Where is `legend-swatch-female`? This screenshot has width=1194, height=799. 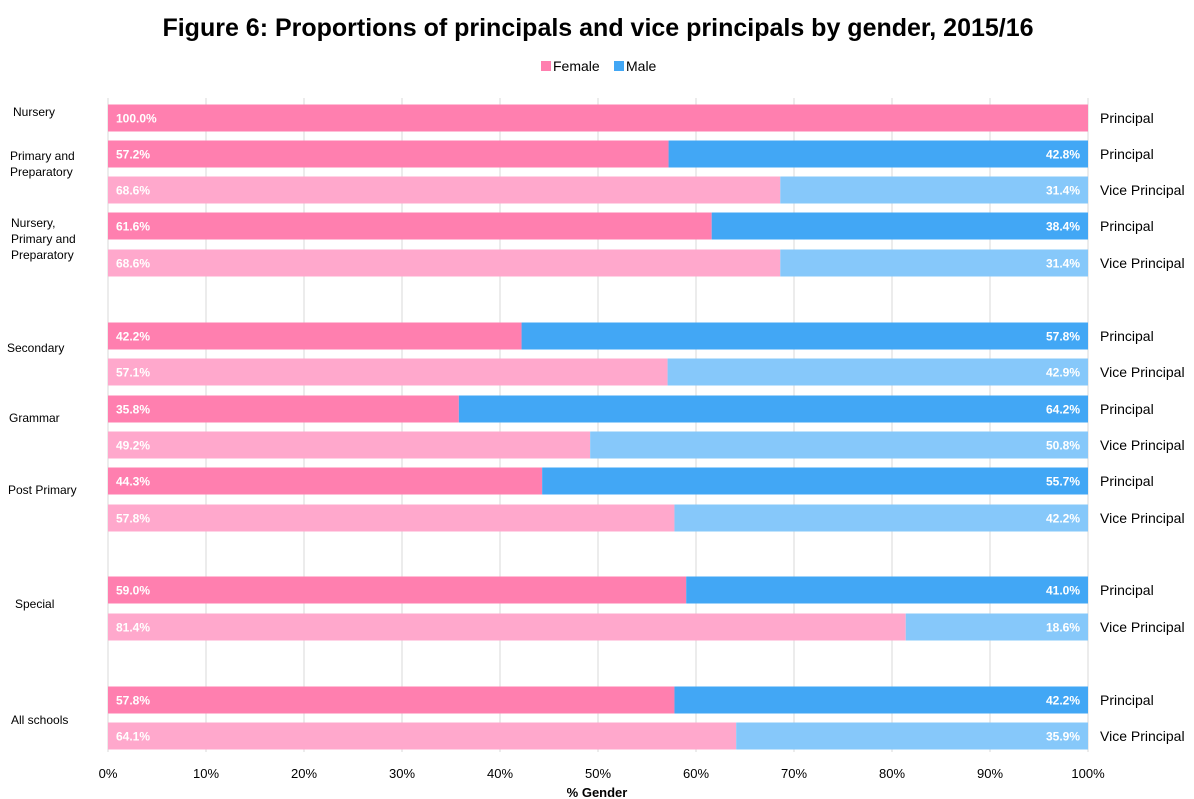 legend-swatch-female is located at coordinates (546, 66).